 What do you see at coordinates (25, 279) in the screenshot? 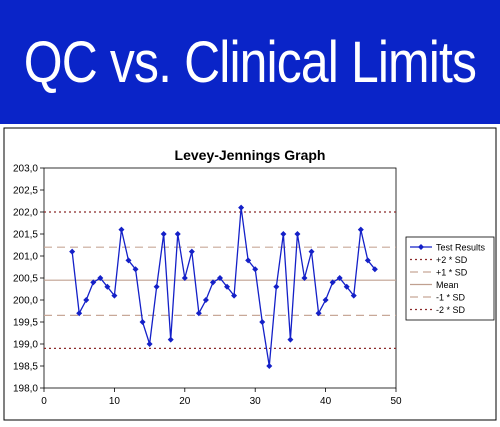
I see `y-tick-label: 200,5` at bounding box center [25, 279].